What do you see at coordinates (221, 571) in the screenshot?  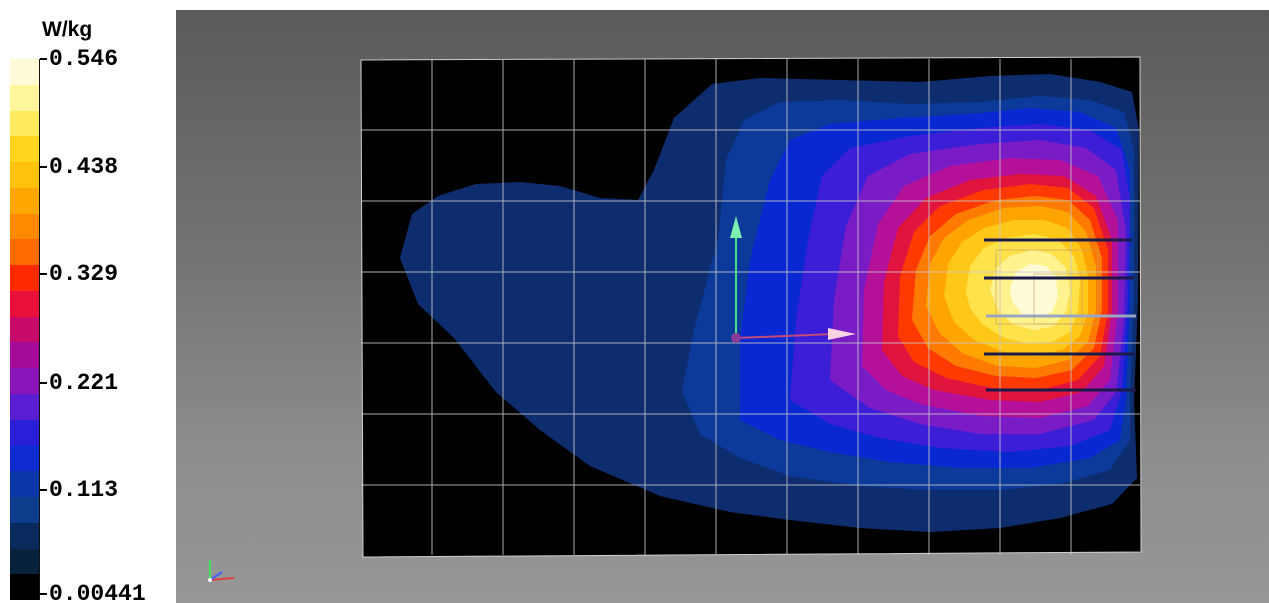 I see `orientation-triad` at bounding box center [221, 571].